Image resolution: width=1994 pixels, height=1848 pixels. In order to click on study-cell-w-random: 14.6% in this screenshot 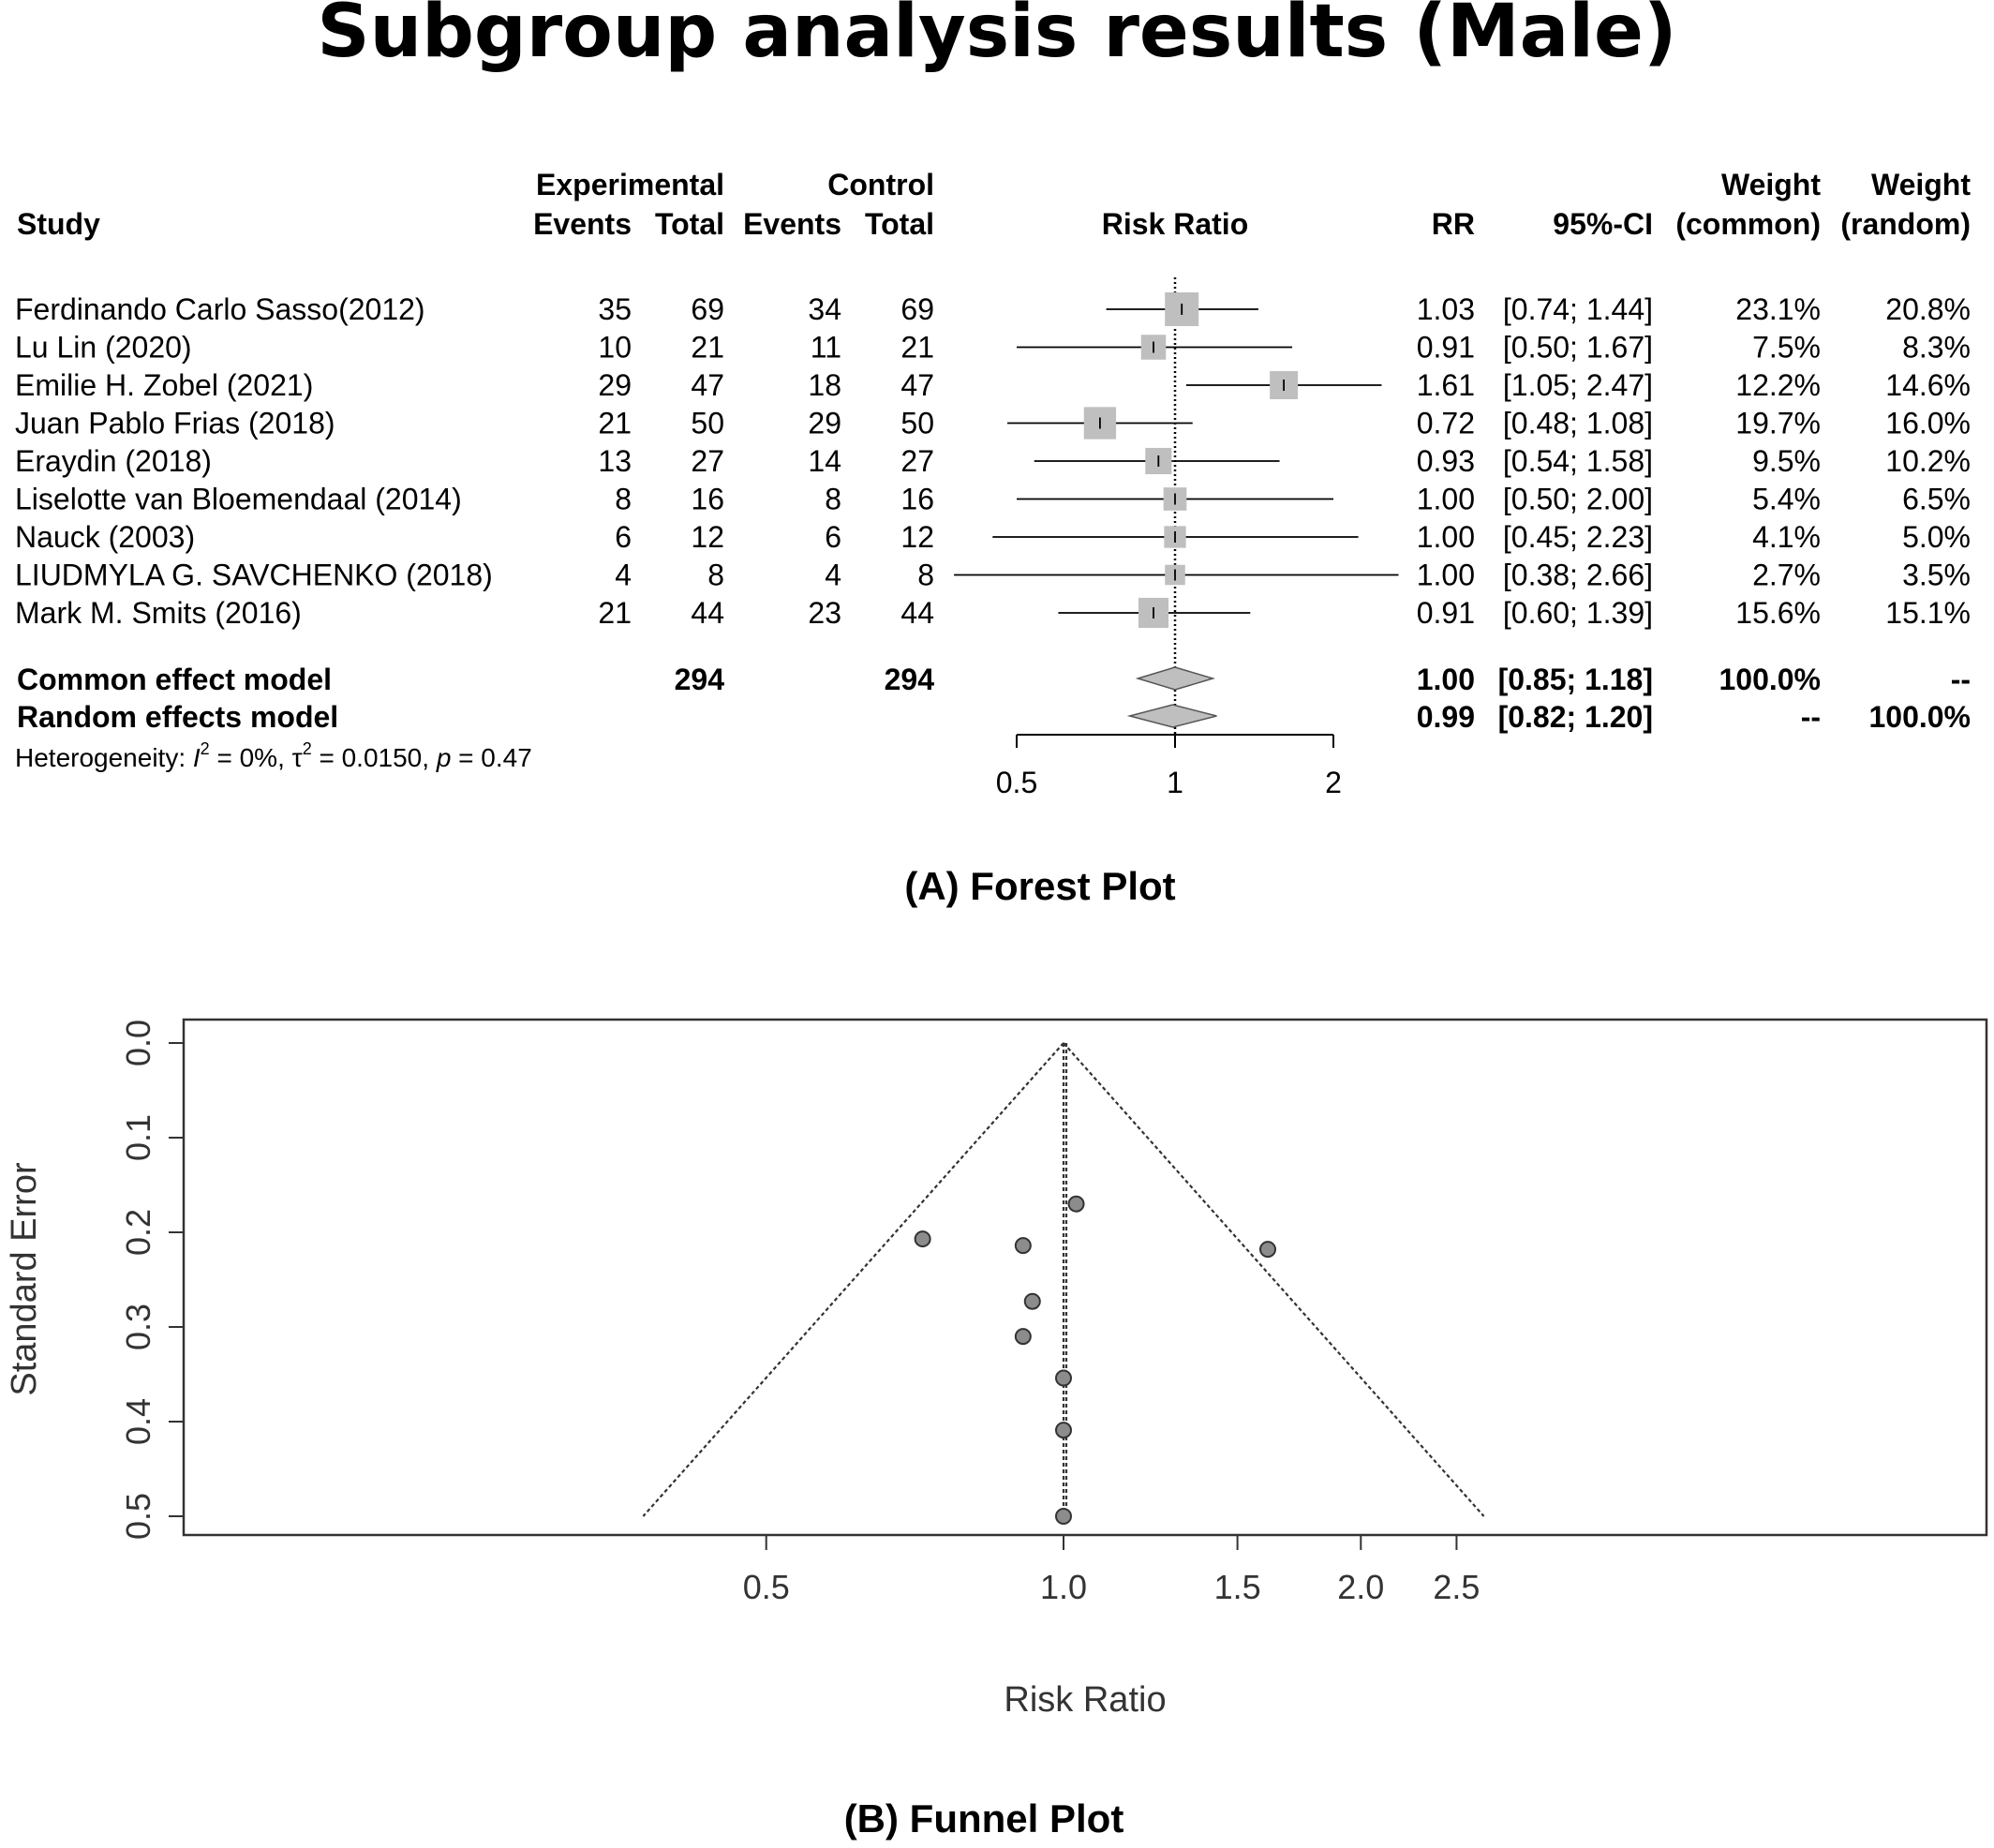, I will do `click(1928, 385)`.